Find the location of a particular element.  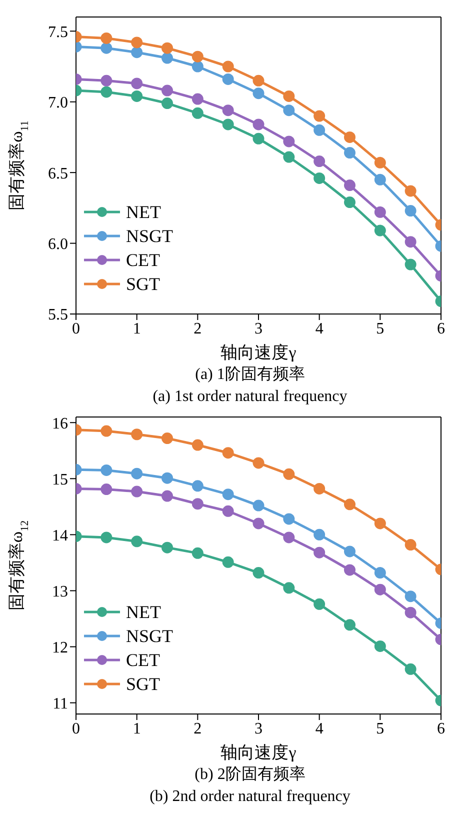

y-tick-label: 6.5 is located at coordinates (58, 173).